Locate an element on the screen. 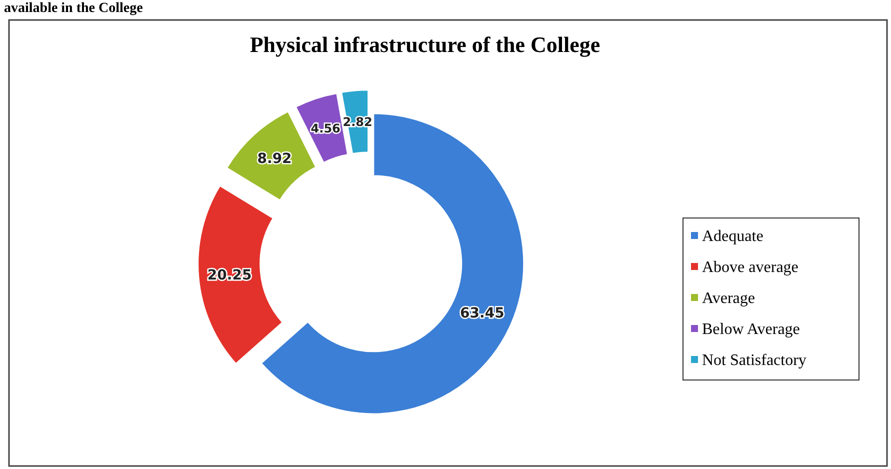 The image size is (891, 469). legend-label: Average is located at coordinates (728, 298).